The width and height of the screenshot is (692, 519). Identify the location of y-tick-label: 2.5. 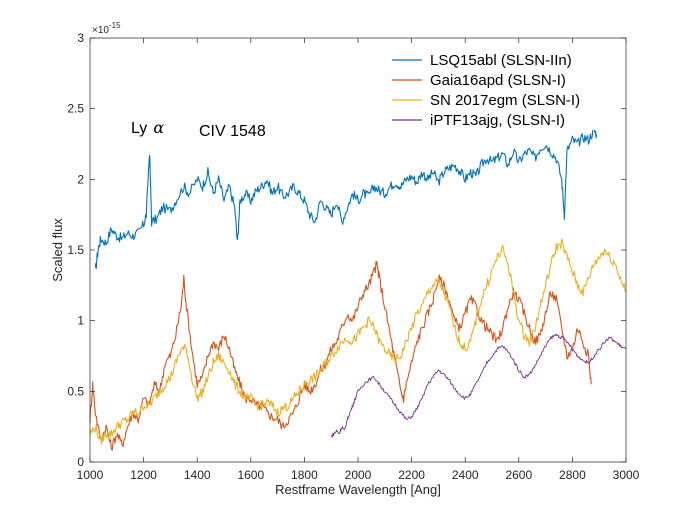
(75, 109).